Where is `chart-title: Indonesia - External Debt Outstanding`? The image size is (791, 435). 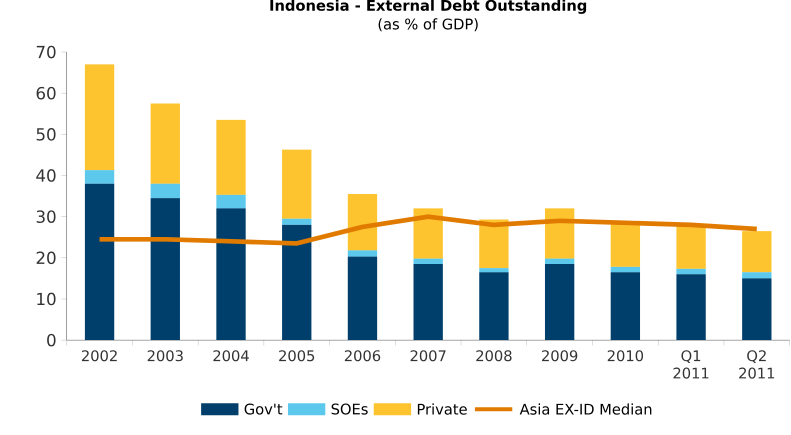
chart-title: Indonesia - External Debt Outstanding is located at coordinates (428, 7).